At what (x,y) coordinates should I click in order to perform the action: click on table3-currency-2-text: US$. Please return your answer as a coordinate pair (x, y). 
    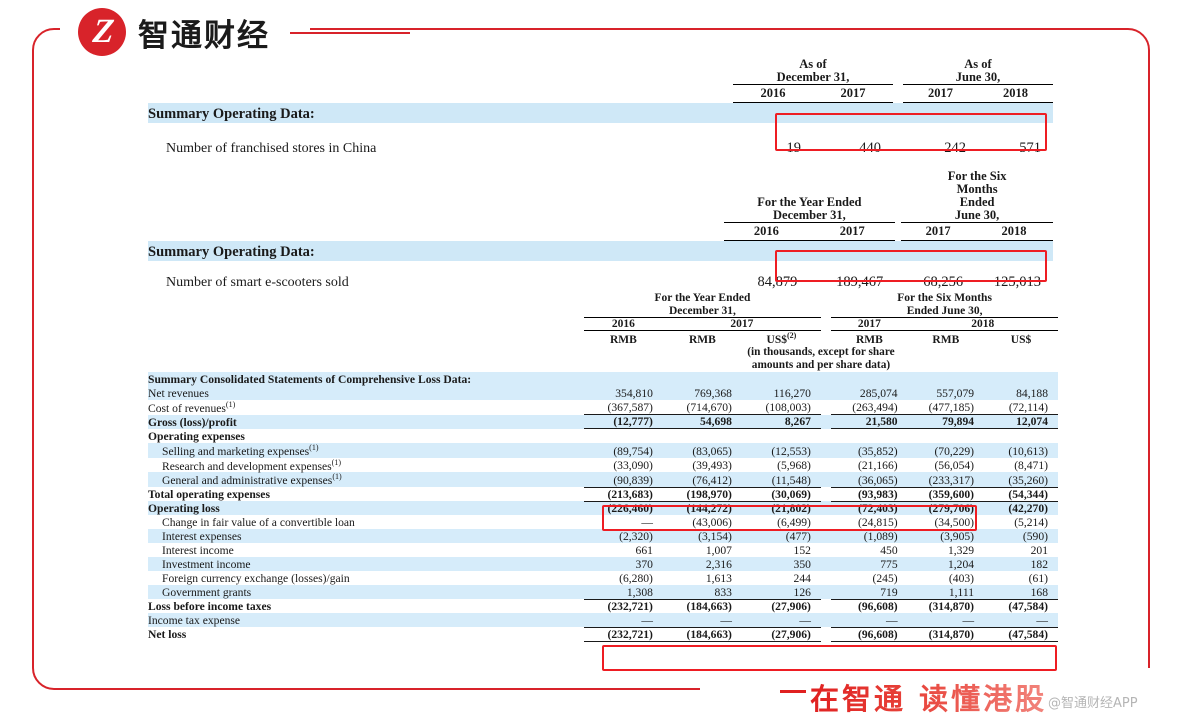
    Looking at the image, I should click on (776, 339).